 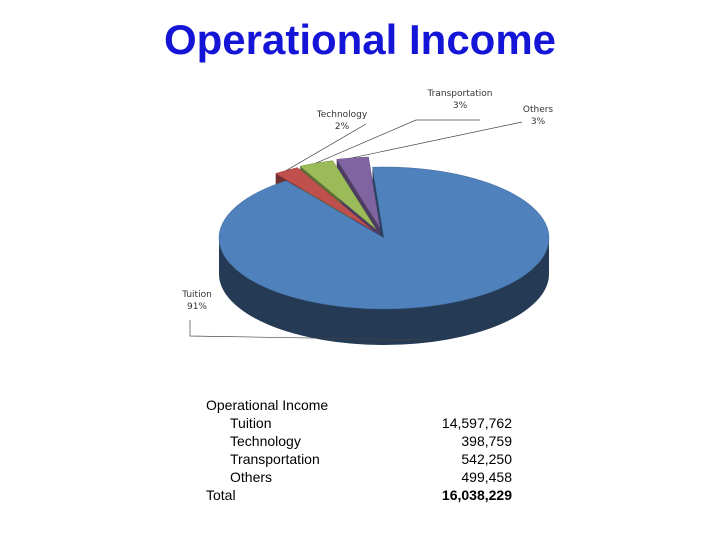 I want to click on slice-label-tuition: Tuition, so click(x=196, y=295).